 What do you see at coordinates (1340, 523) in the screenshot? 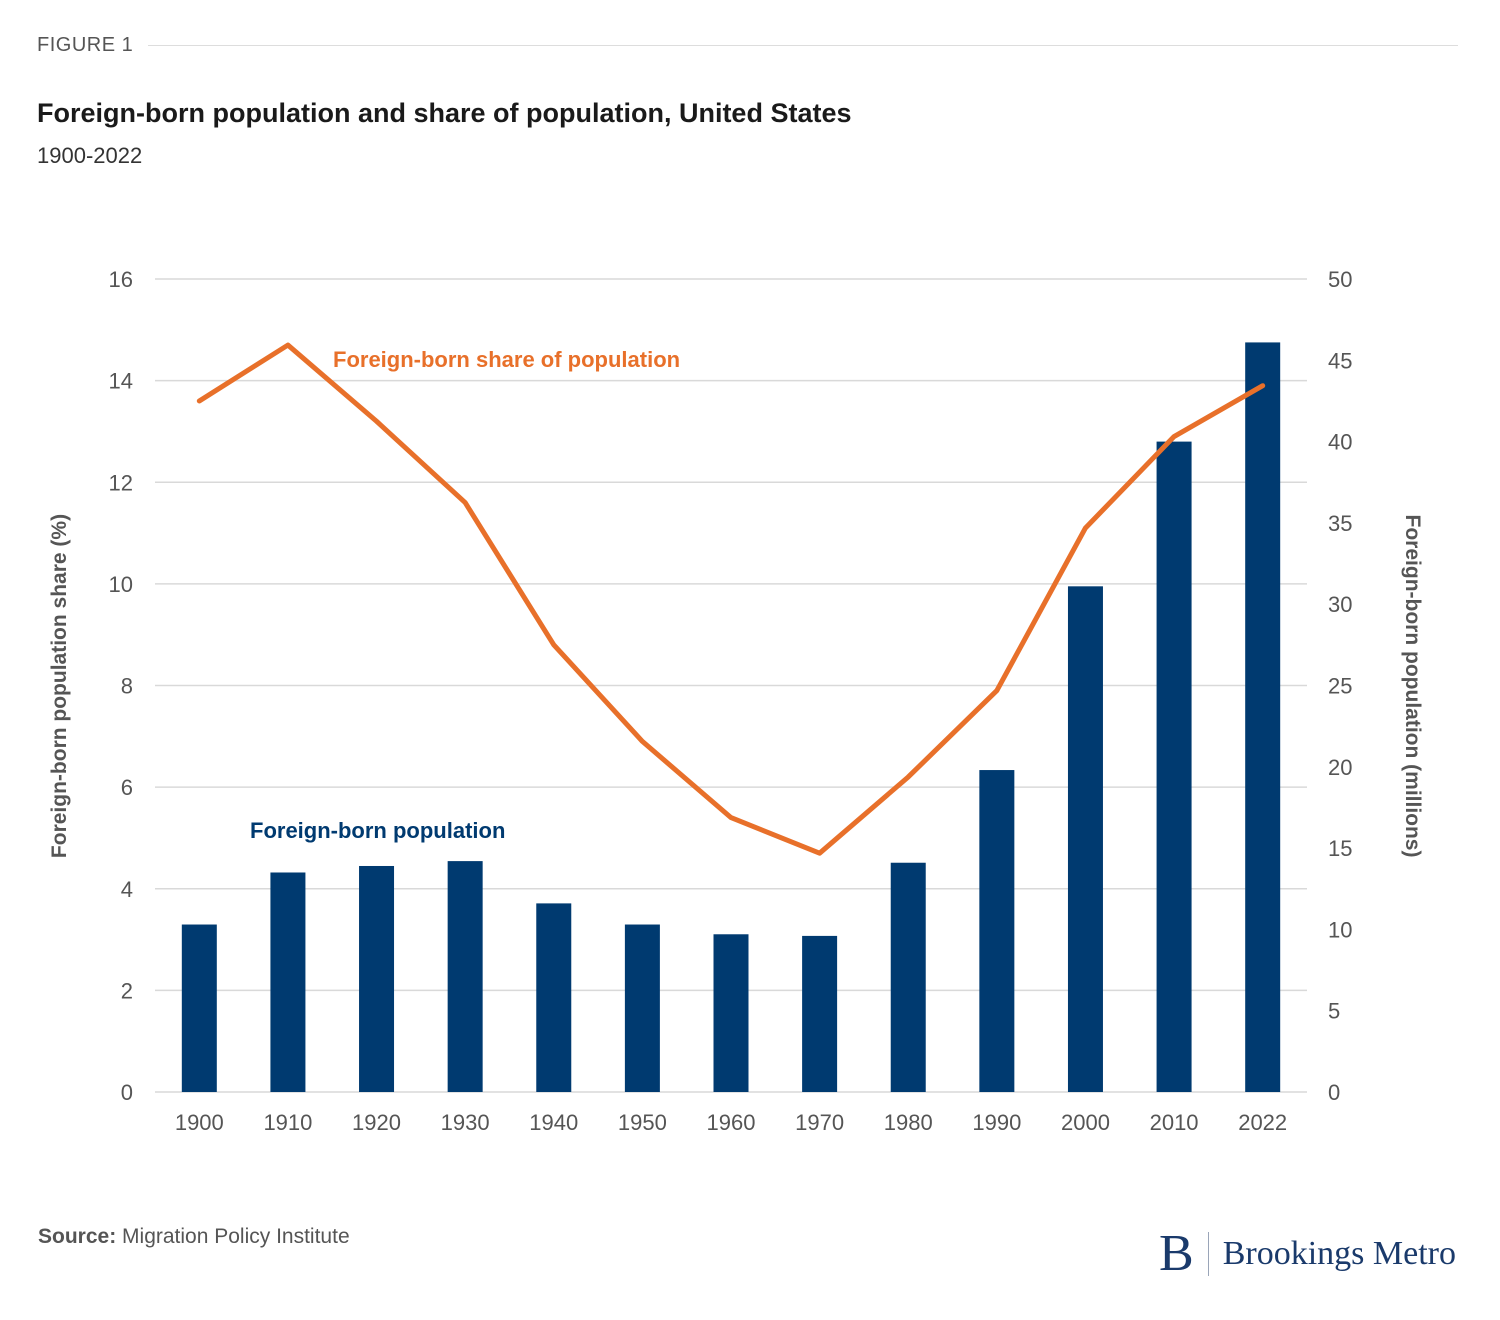
I see `right-tick-label: 35` at bounding box center [1340, 523].